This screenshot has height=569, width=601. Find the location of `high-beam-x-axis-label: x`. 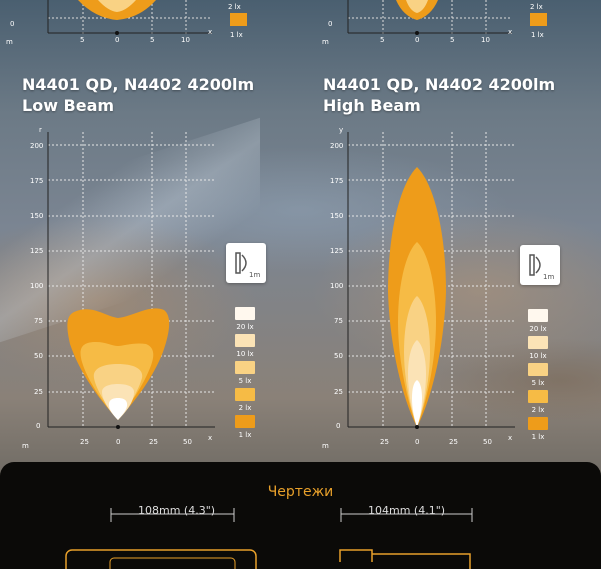

high-beam-x-axis-label: x is located at coordinates (510, 438).